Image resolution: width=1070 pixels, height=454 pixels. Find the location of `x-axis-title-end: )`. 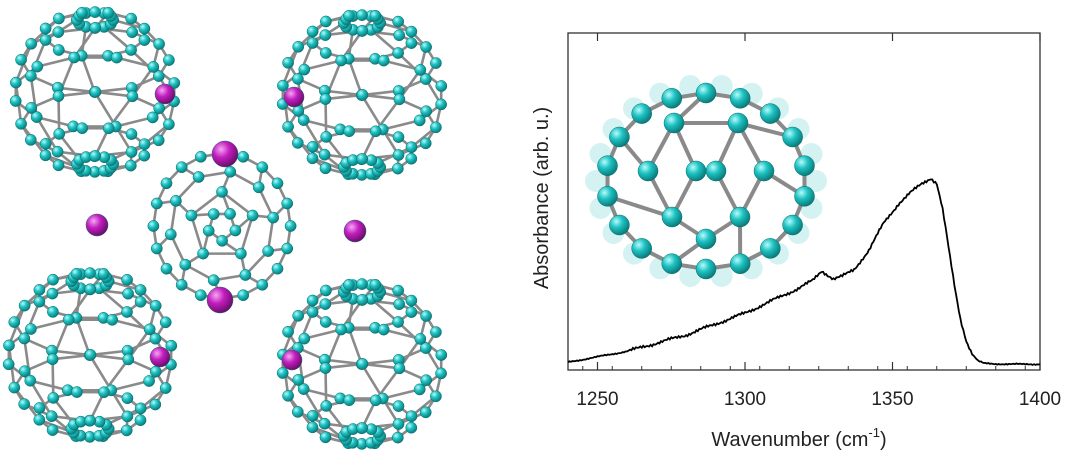

x-axis-title-end: ) is located at coordinates (883, 440).